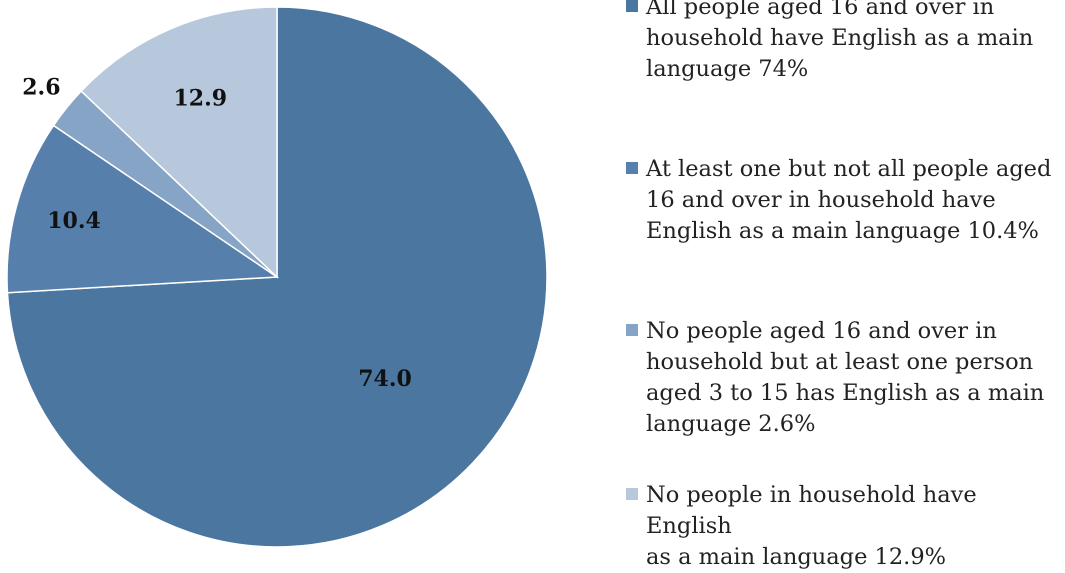  Describe the element at coordinates (632, 494) in the screenshot. I see `legend-swatch-no-one` at that location.